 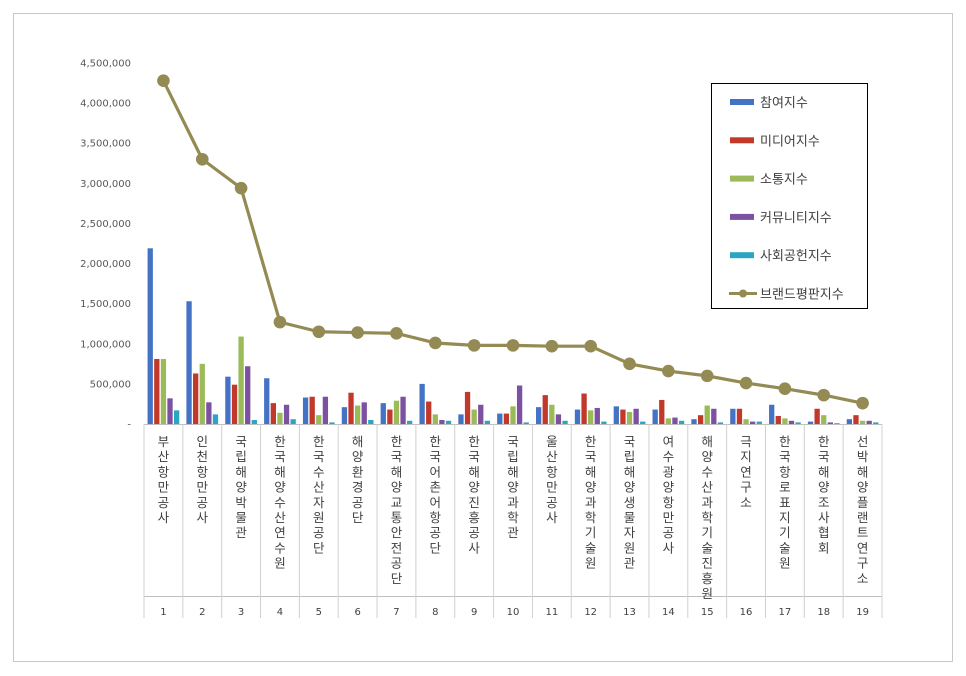 I want to click on rank-label: 4, so click(x=280, y=612).